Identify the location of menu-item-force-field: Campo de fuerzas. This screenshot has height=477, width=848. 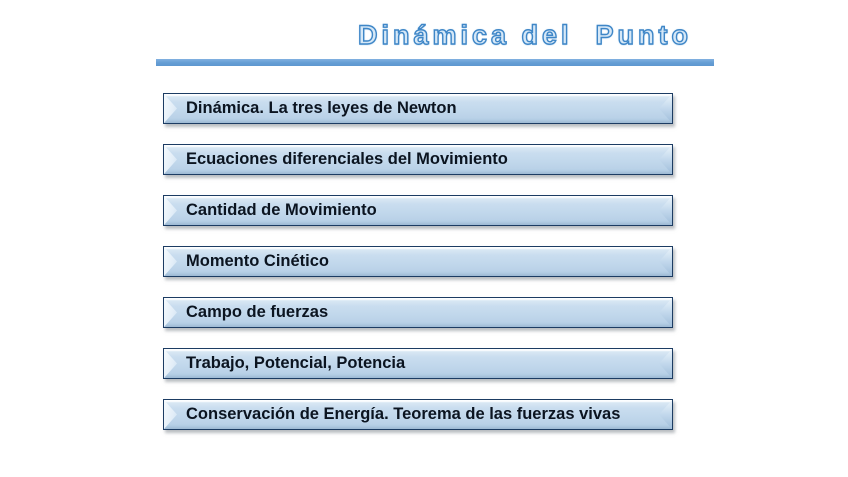
(418, 312).